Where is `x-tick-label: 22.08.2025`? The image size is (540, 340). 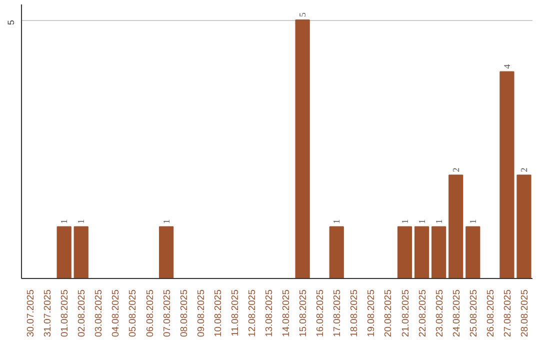
x-tick-label: 22.08.2025 is located at coordinates (422, 314).